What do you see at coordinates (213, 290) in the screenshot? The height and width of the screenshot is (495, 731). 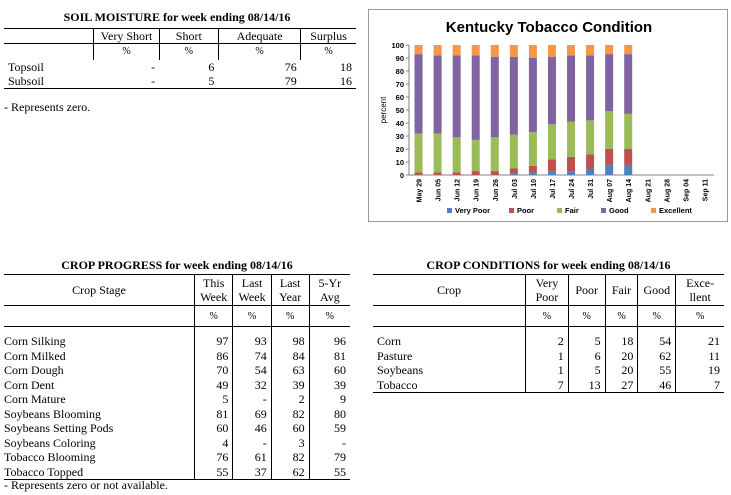 I see `progress-header-cell: This Week` at bounding box center [213, 290].